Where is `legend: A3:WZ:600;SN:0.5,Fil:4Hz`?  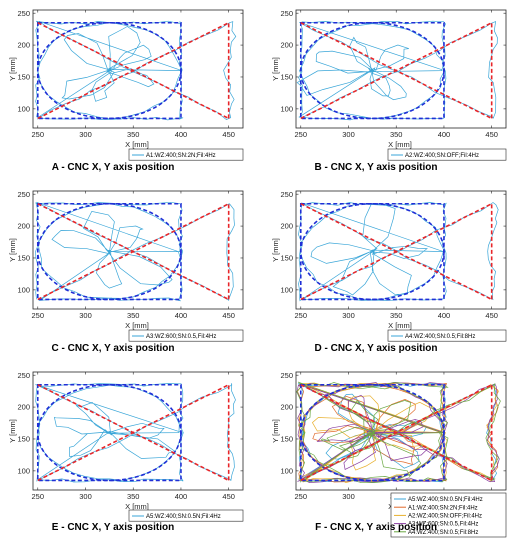 legend: A3:WZ:600;SN:0.5,Fil:4Hz is located at coordinates (186, 335).